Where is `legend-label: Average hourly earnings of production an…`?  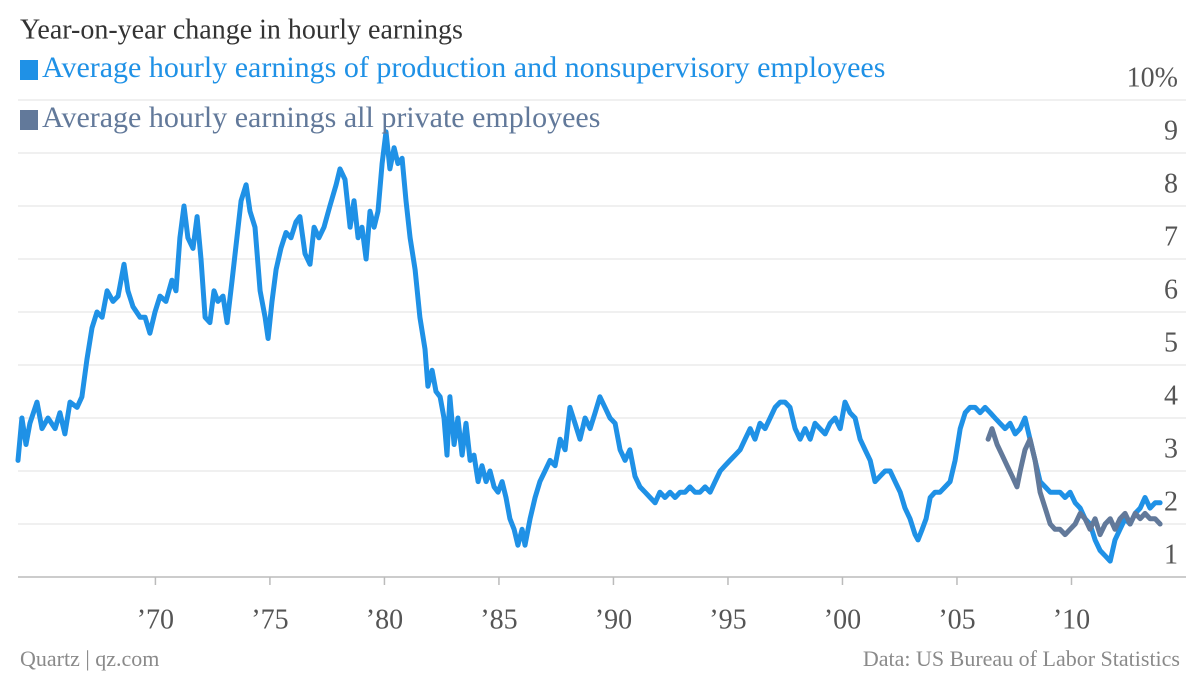 legend-label: Average hourly earnings of production an… is located at coordinates (463, 67).